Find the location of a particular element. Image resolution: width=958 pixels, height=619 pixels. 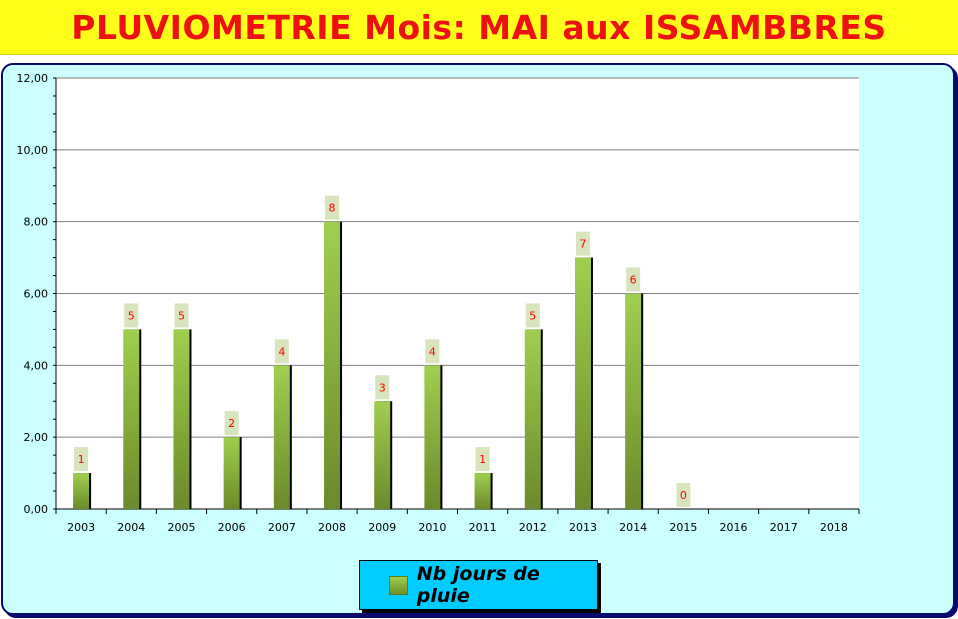

x-tick-label: 2017 is located at coordinates (784, 527).